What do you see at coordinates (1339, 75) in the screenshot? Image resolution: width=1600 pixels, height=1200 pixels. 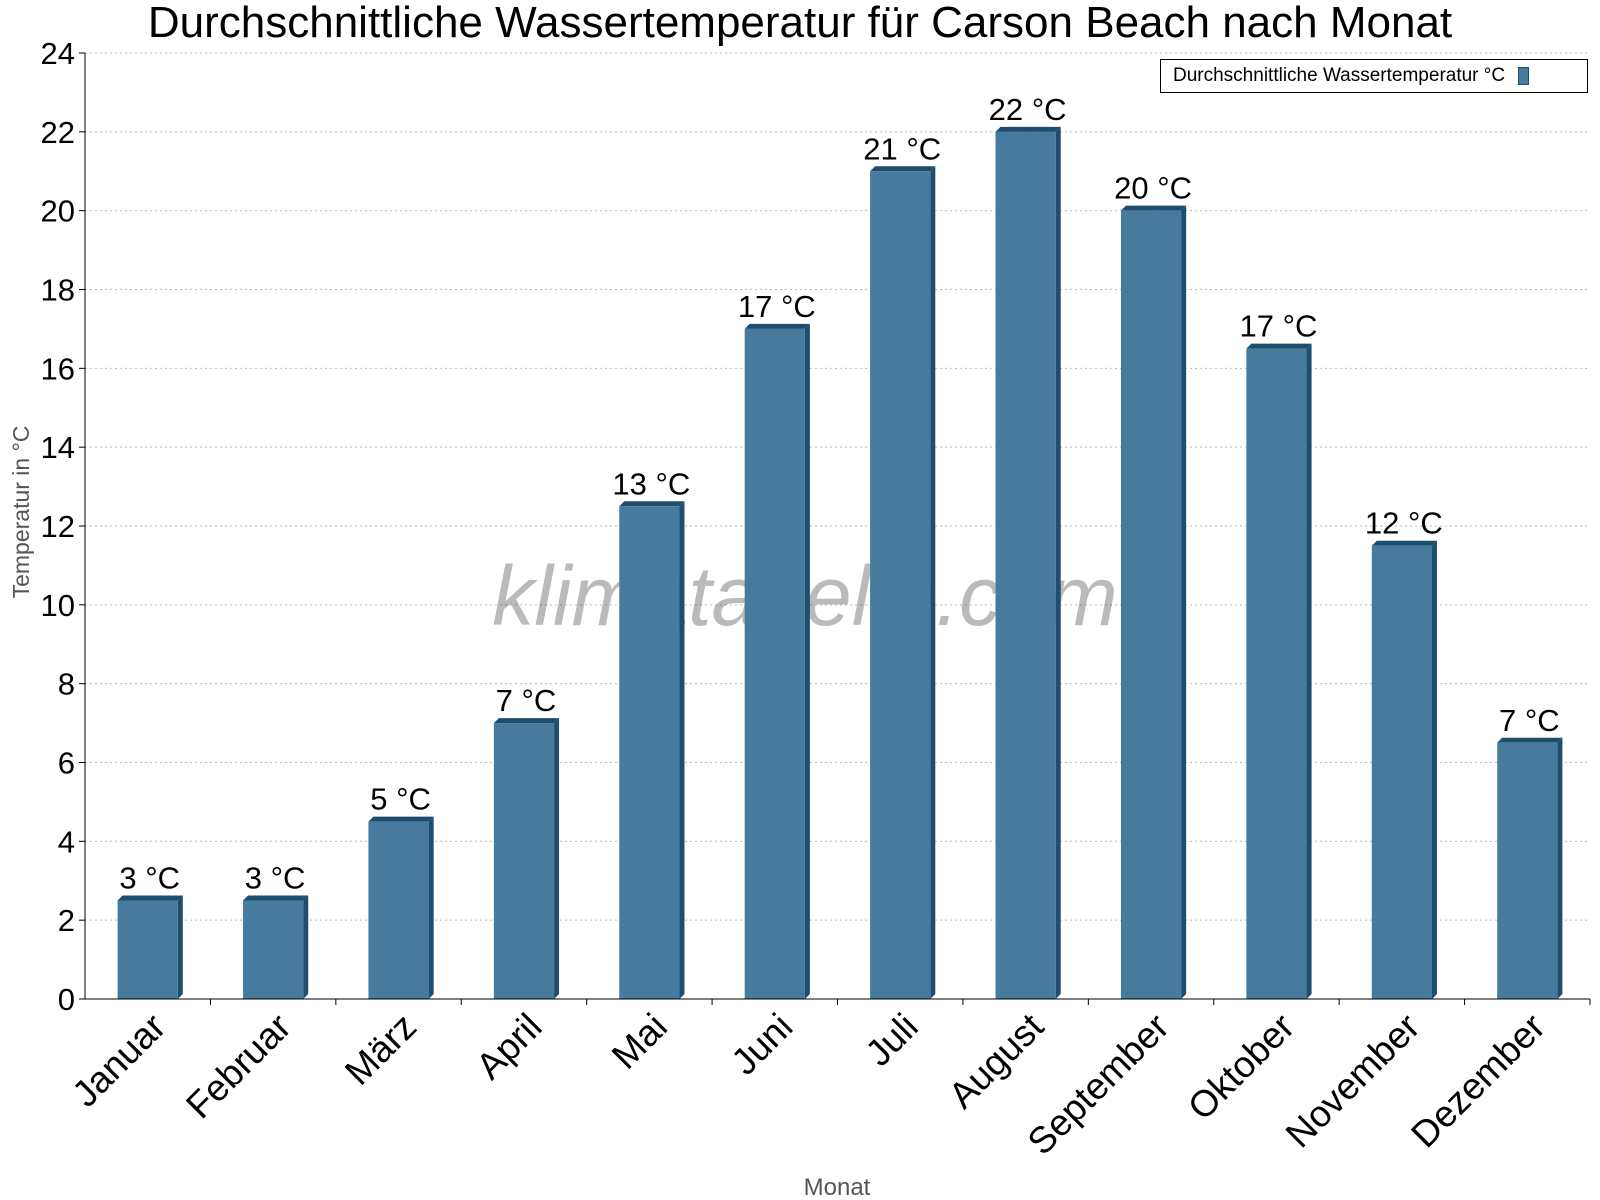 I see `legend-label: Durchschnittliche Wassertemperatur °C` at bounding box center [1339, 75].